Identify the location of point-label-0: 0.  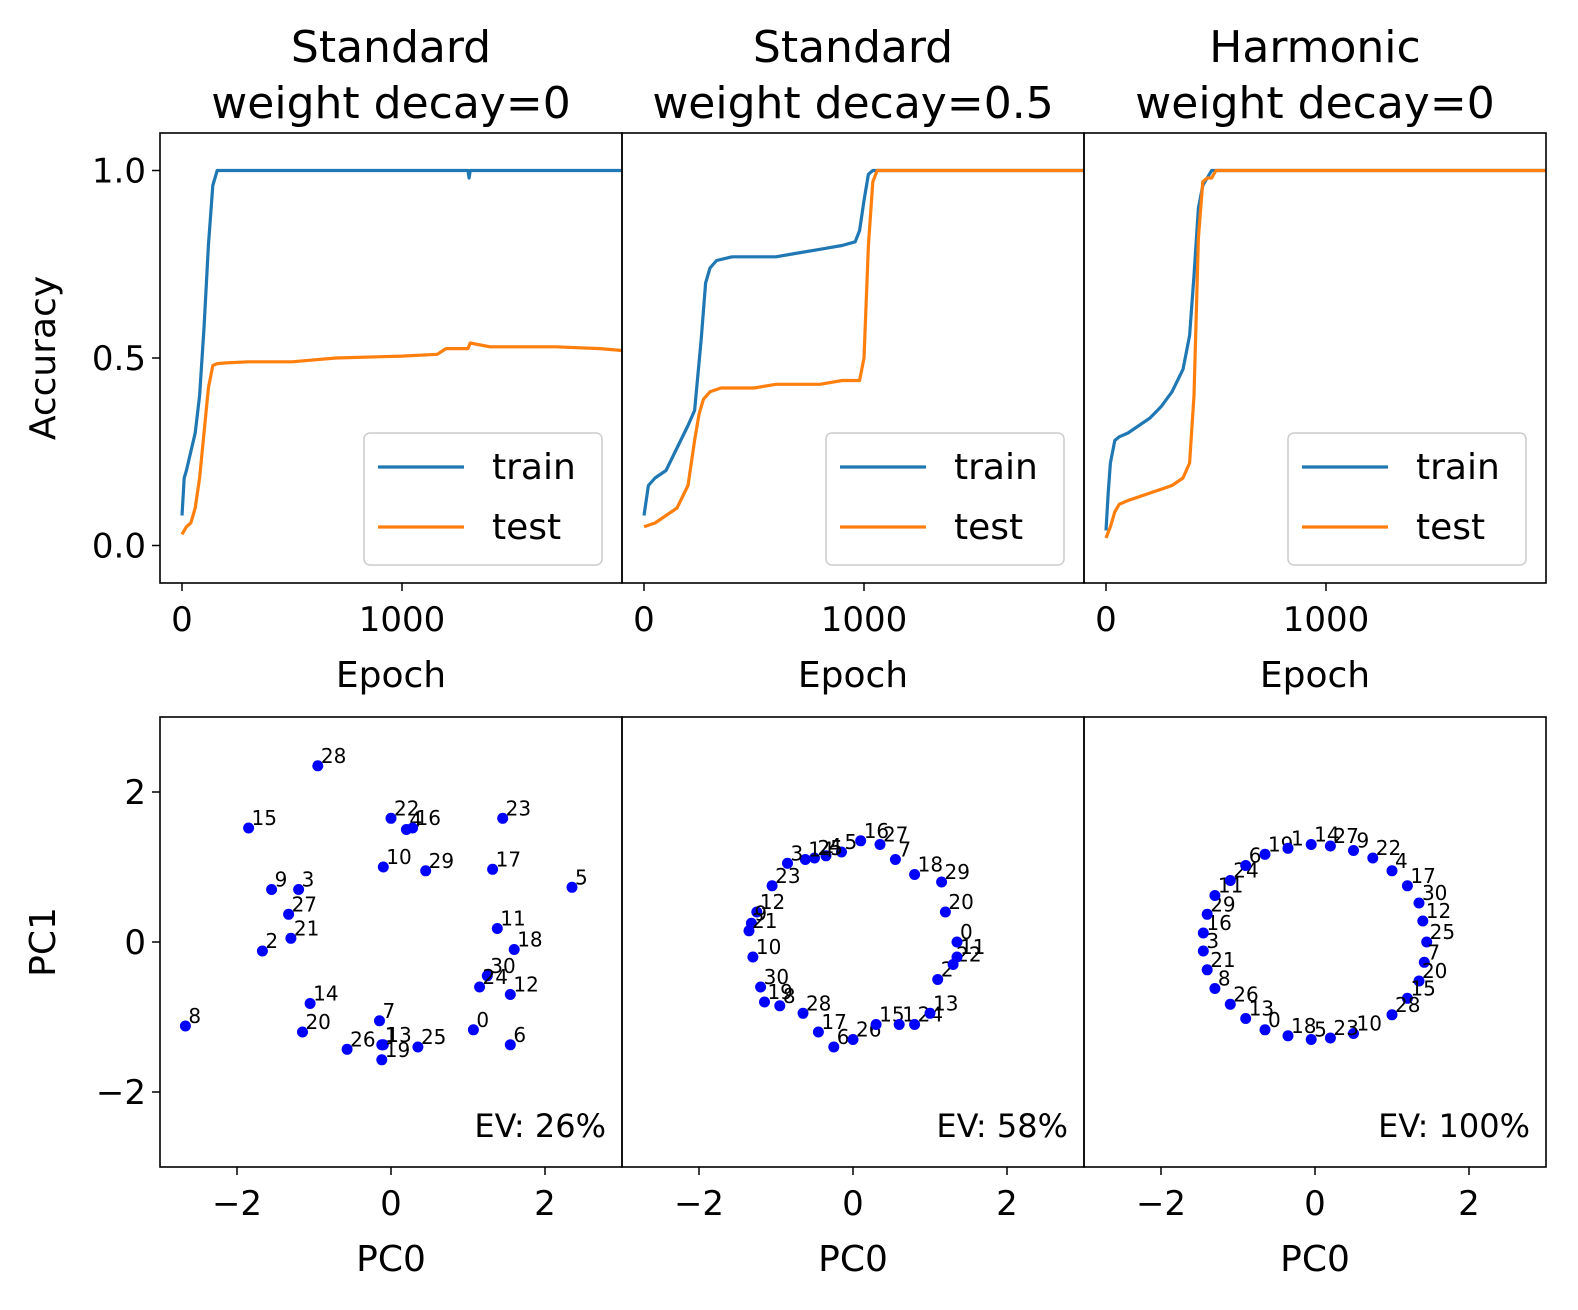
(966, 932).